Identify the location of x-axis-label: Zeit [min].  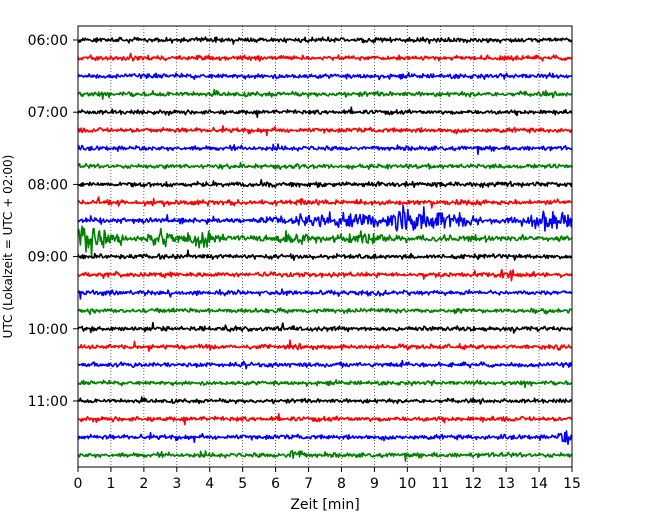
(324, 505).